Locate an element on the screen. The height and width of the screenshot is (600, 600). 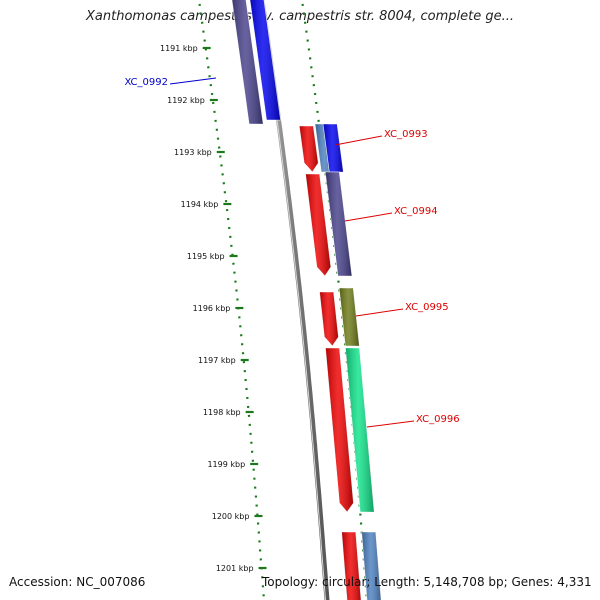
gene-xc-0995-shading is located at coordinates (349, 317).